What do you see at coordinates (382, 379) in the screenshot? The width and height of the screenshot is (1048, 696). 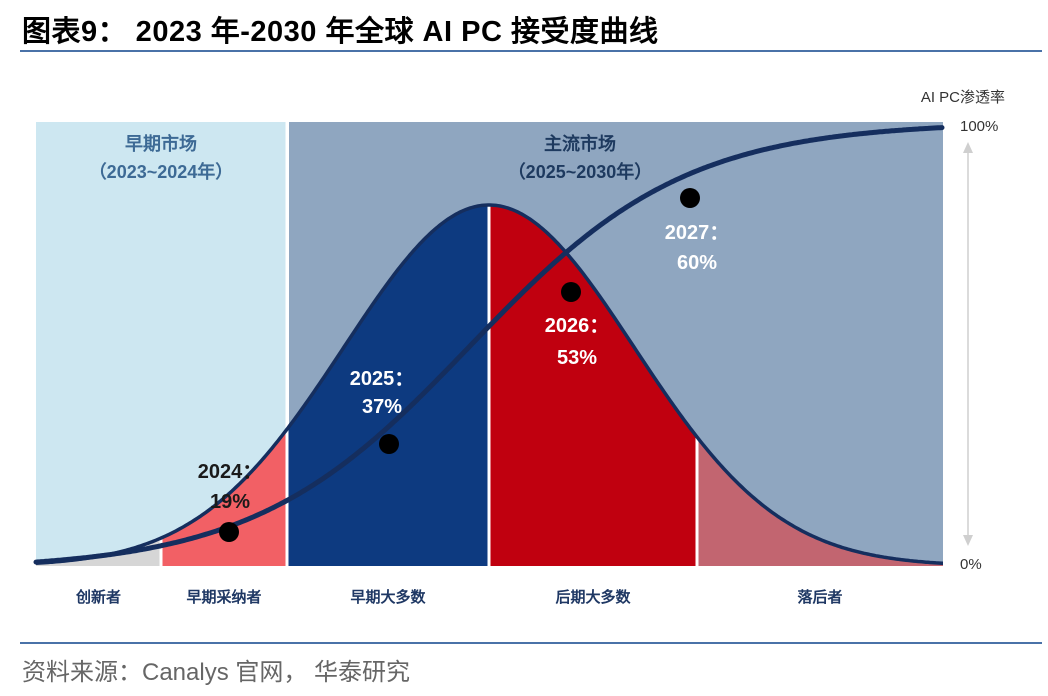 I see `data-label-year: 2025：` at bounding box center [382, 379].